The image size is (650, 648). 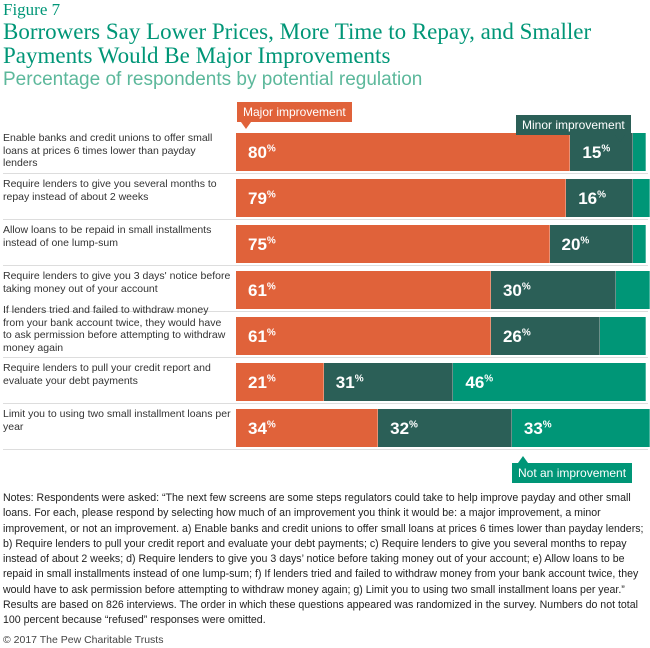 What do you see at coordinates (516, 290) in the screenshot?
I see `data-label: 30%` at bounding box center [516, 290].